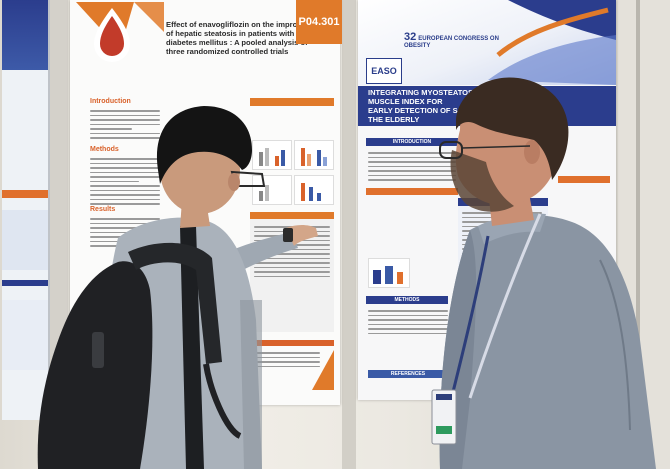 The width and height of the screenshot is (670, 469). I want to click on corner-decoration, so click(323, 370).